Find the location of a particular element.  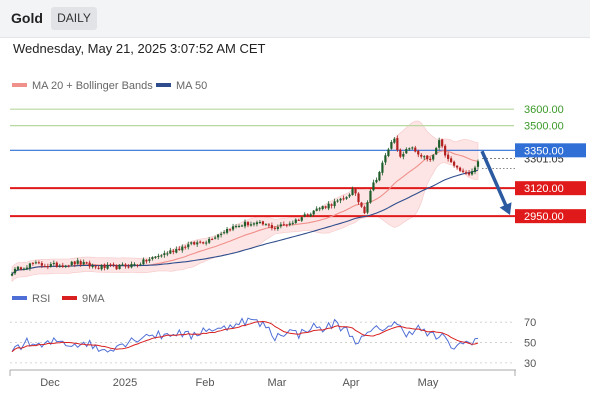

level-labels: 3600.00 3500.00 3350.00 3120.00 2950.00 is located at coordinates (550, 164).